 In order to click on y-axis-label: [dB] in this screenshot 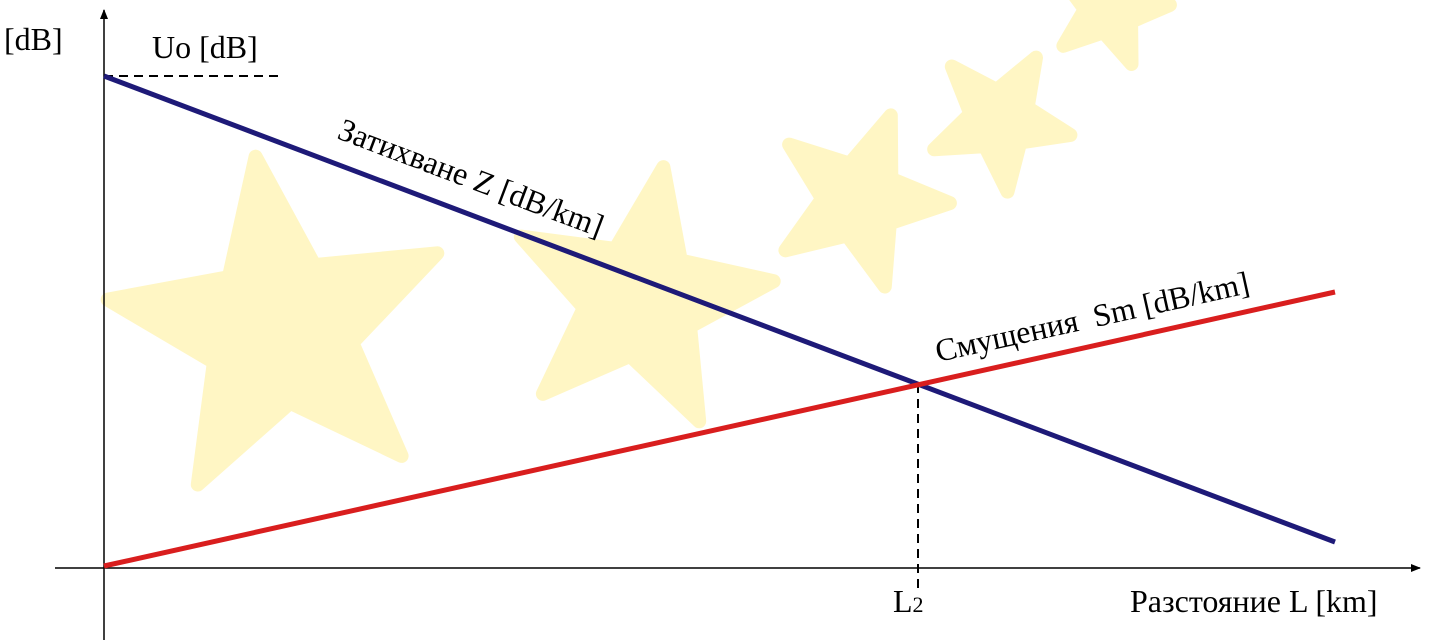, I will do `click(33, 39)`.